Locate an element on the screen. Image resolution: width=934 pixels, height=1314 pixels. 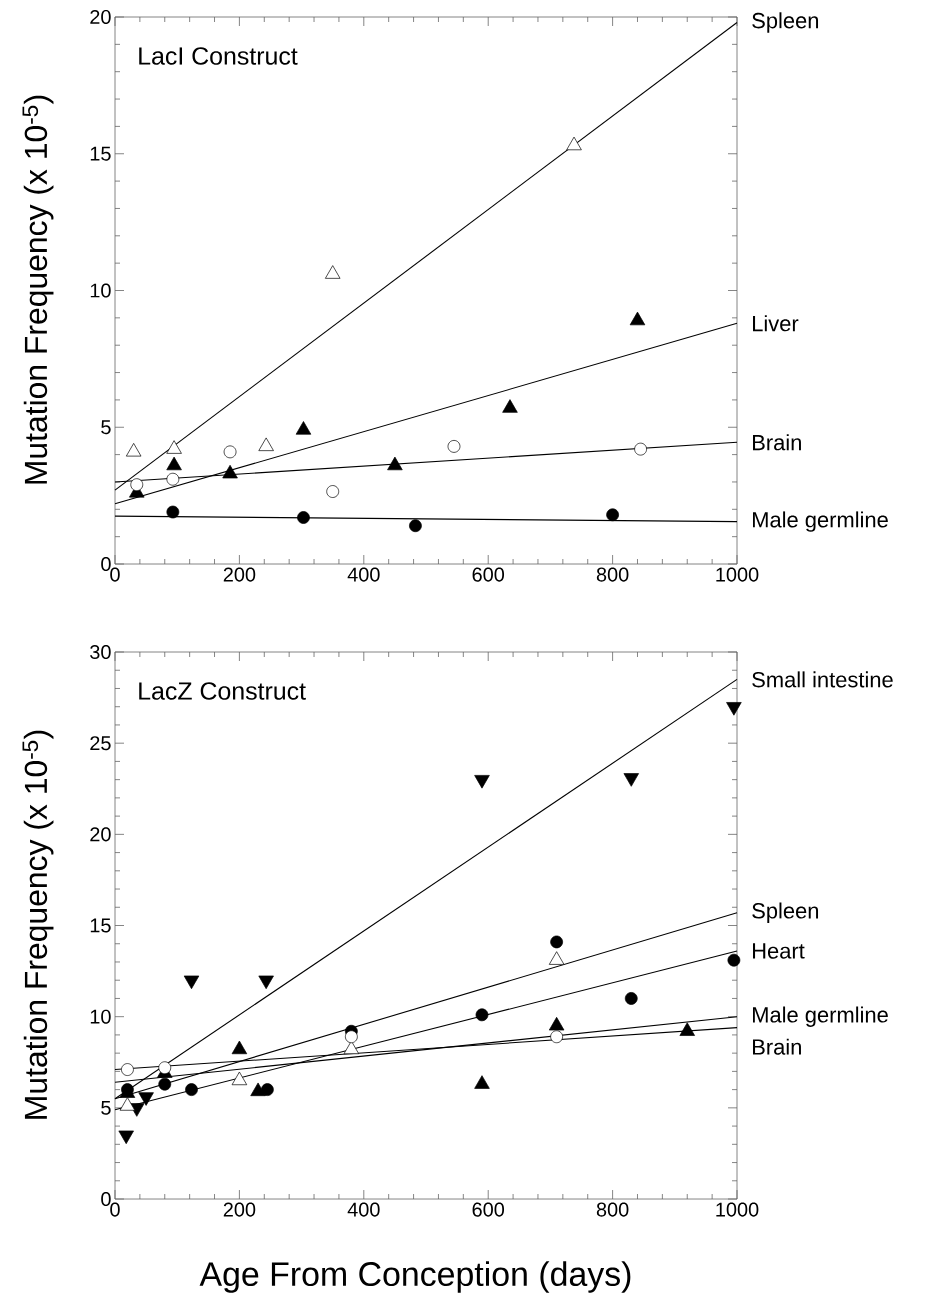
series-label: Small intestine is located at coordinates (822, 679).